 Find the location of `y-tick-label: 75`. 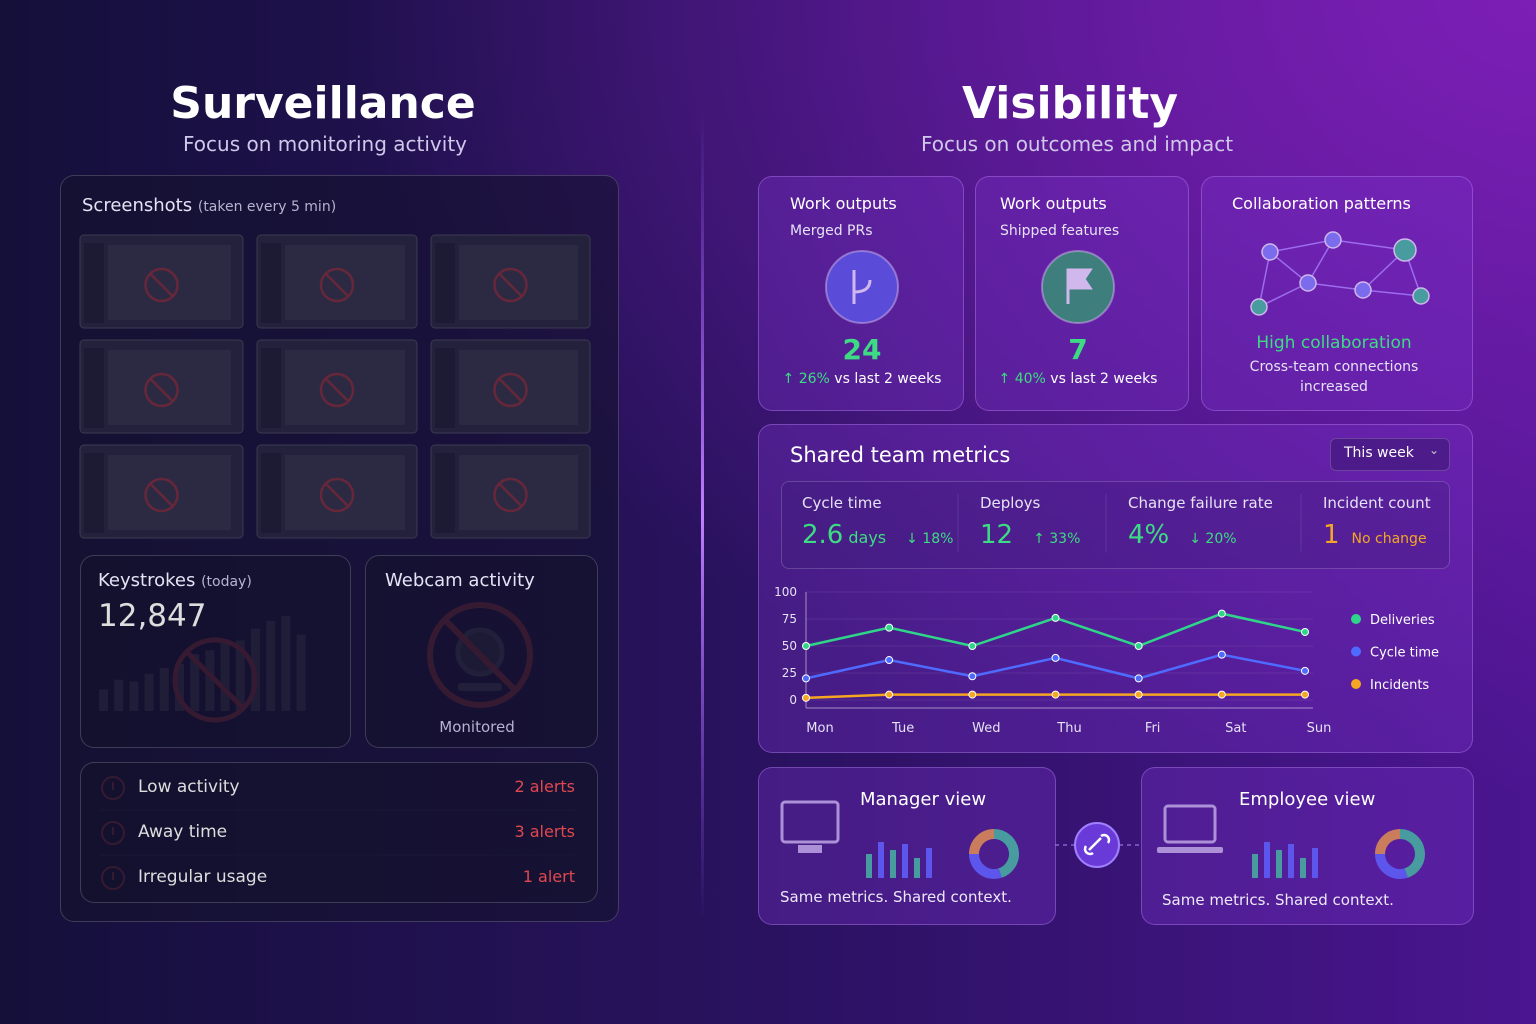

y-tick-label: 75 is located at coordinates (789, 619).